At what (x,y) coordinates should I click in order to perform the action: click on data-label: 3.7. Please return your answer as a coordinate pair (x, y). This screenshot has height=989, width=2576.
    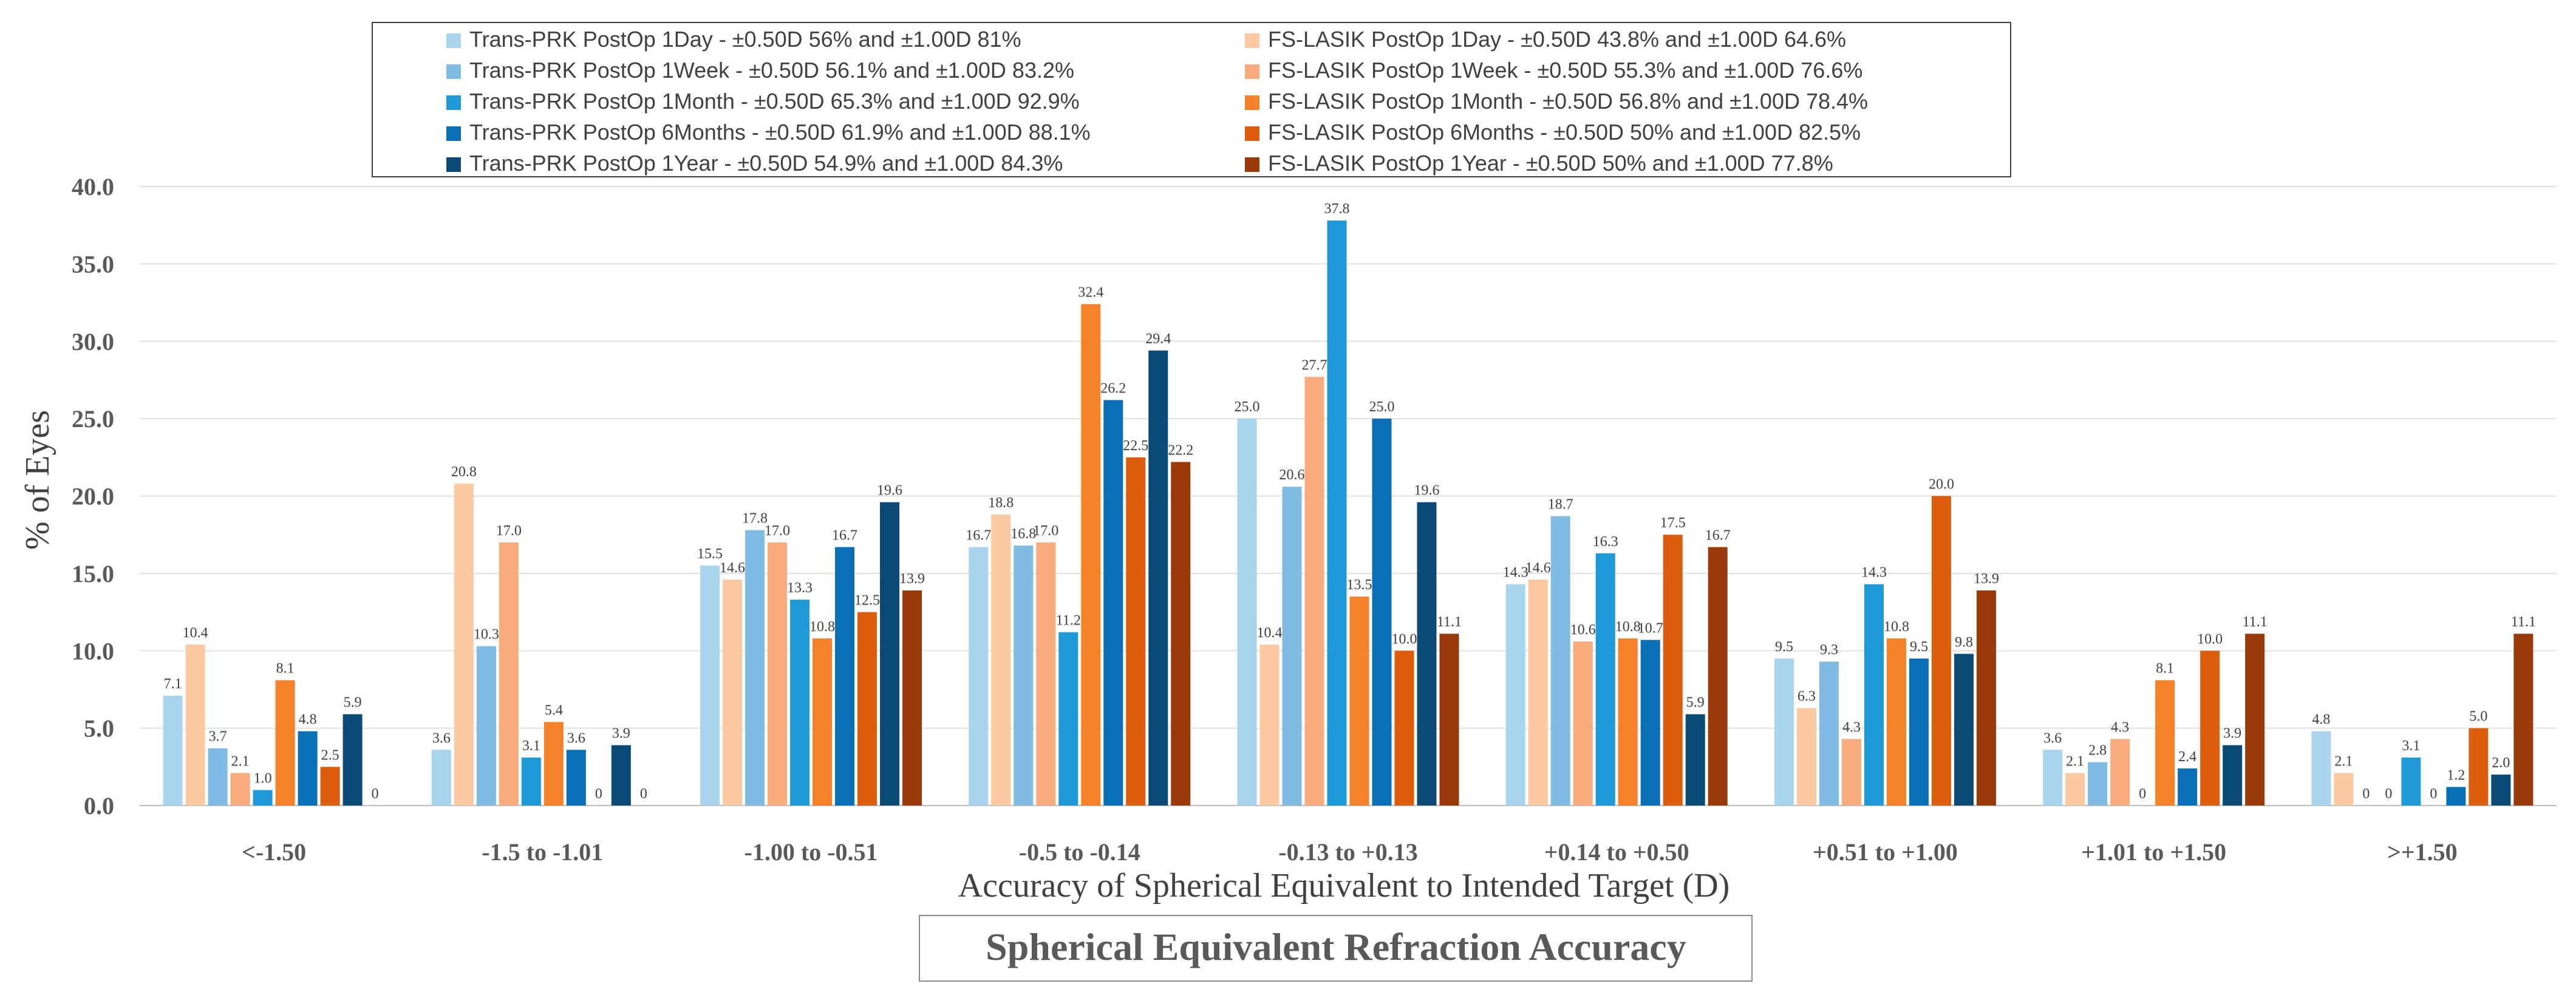
    Looking at the image, I should click on (218, 737).